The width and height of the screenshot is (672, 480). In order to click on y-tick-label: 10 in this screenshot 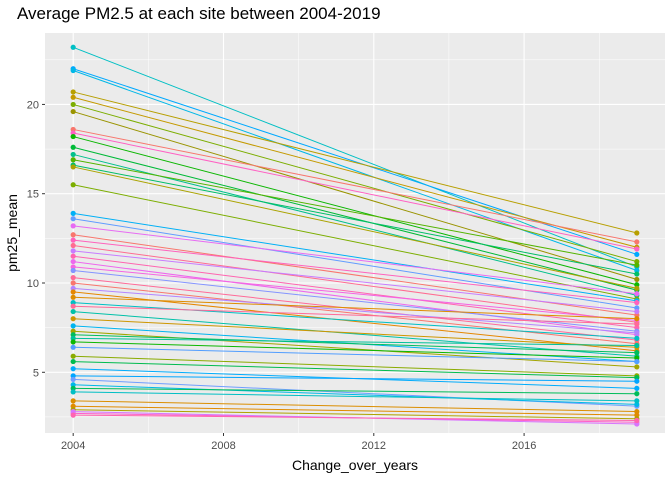, I will do `click(33, 284)`.